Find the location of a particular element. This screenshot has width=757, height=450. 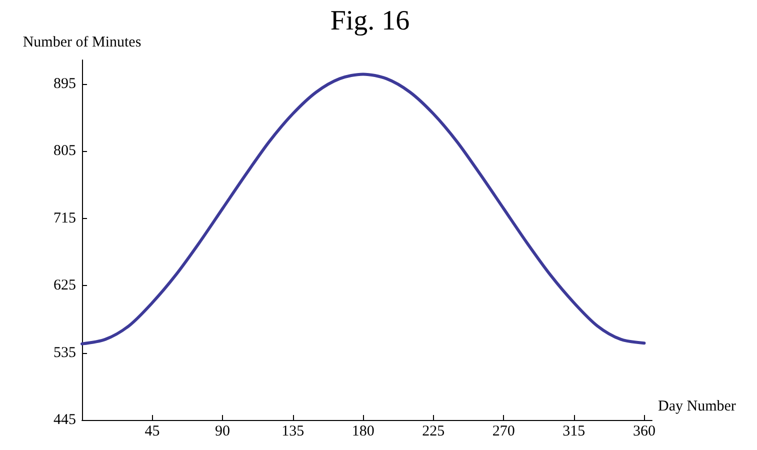

y-tick-label: 895 is located at coordinates (65, 84).